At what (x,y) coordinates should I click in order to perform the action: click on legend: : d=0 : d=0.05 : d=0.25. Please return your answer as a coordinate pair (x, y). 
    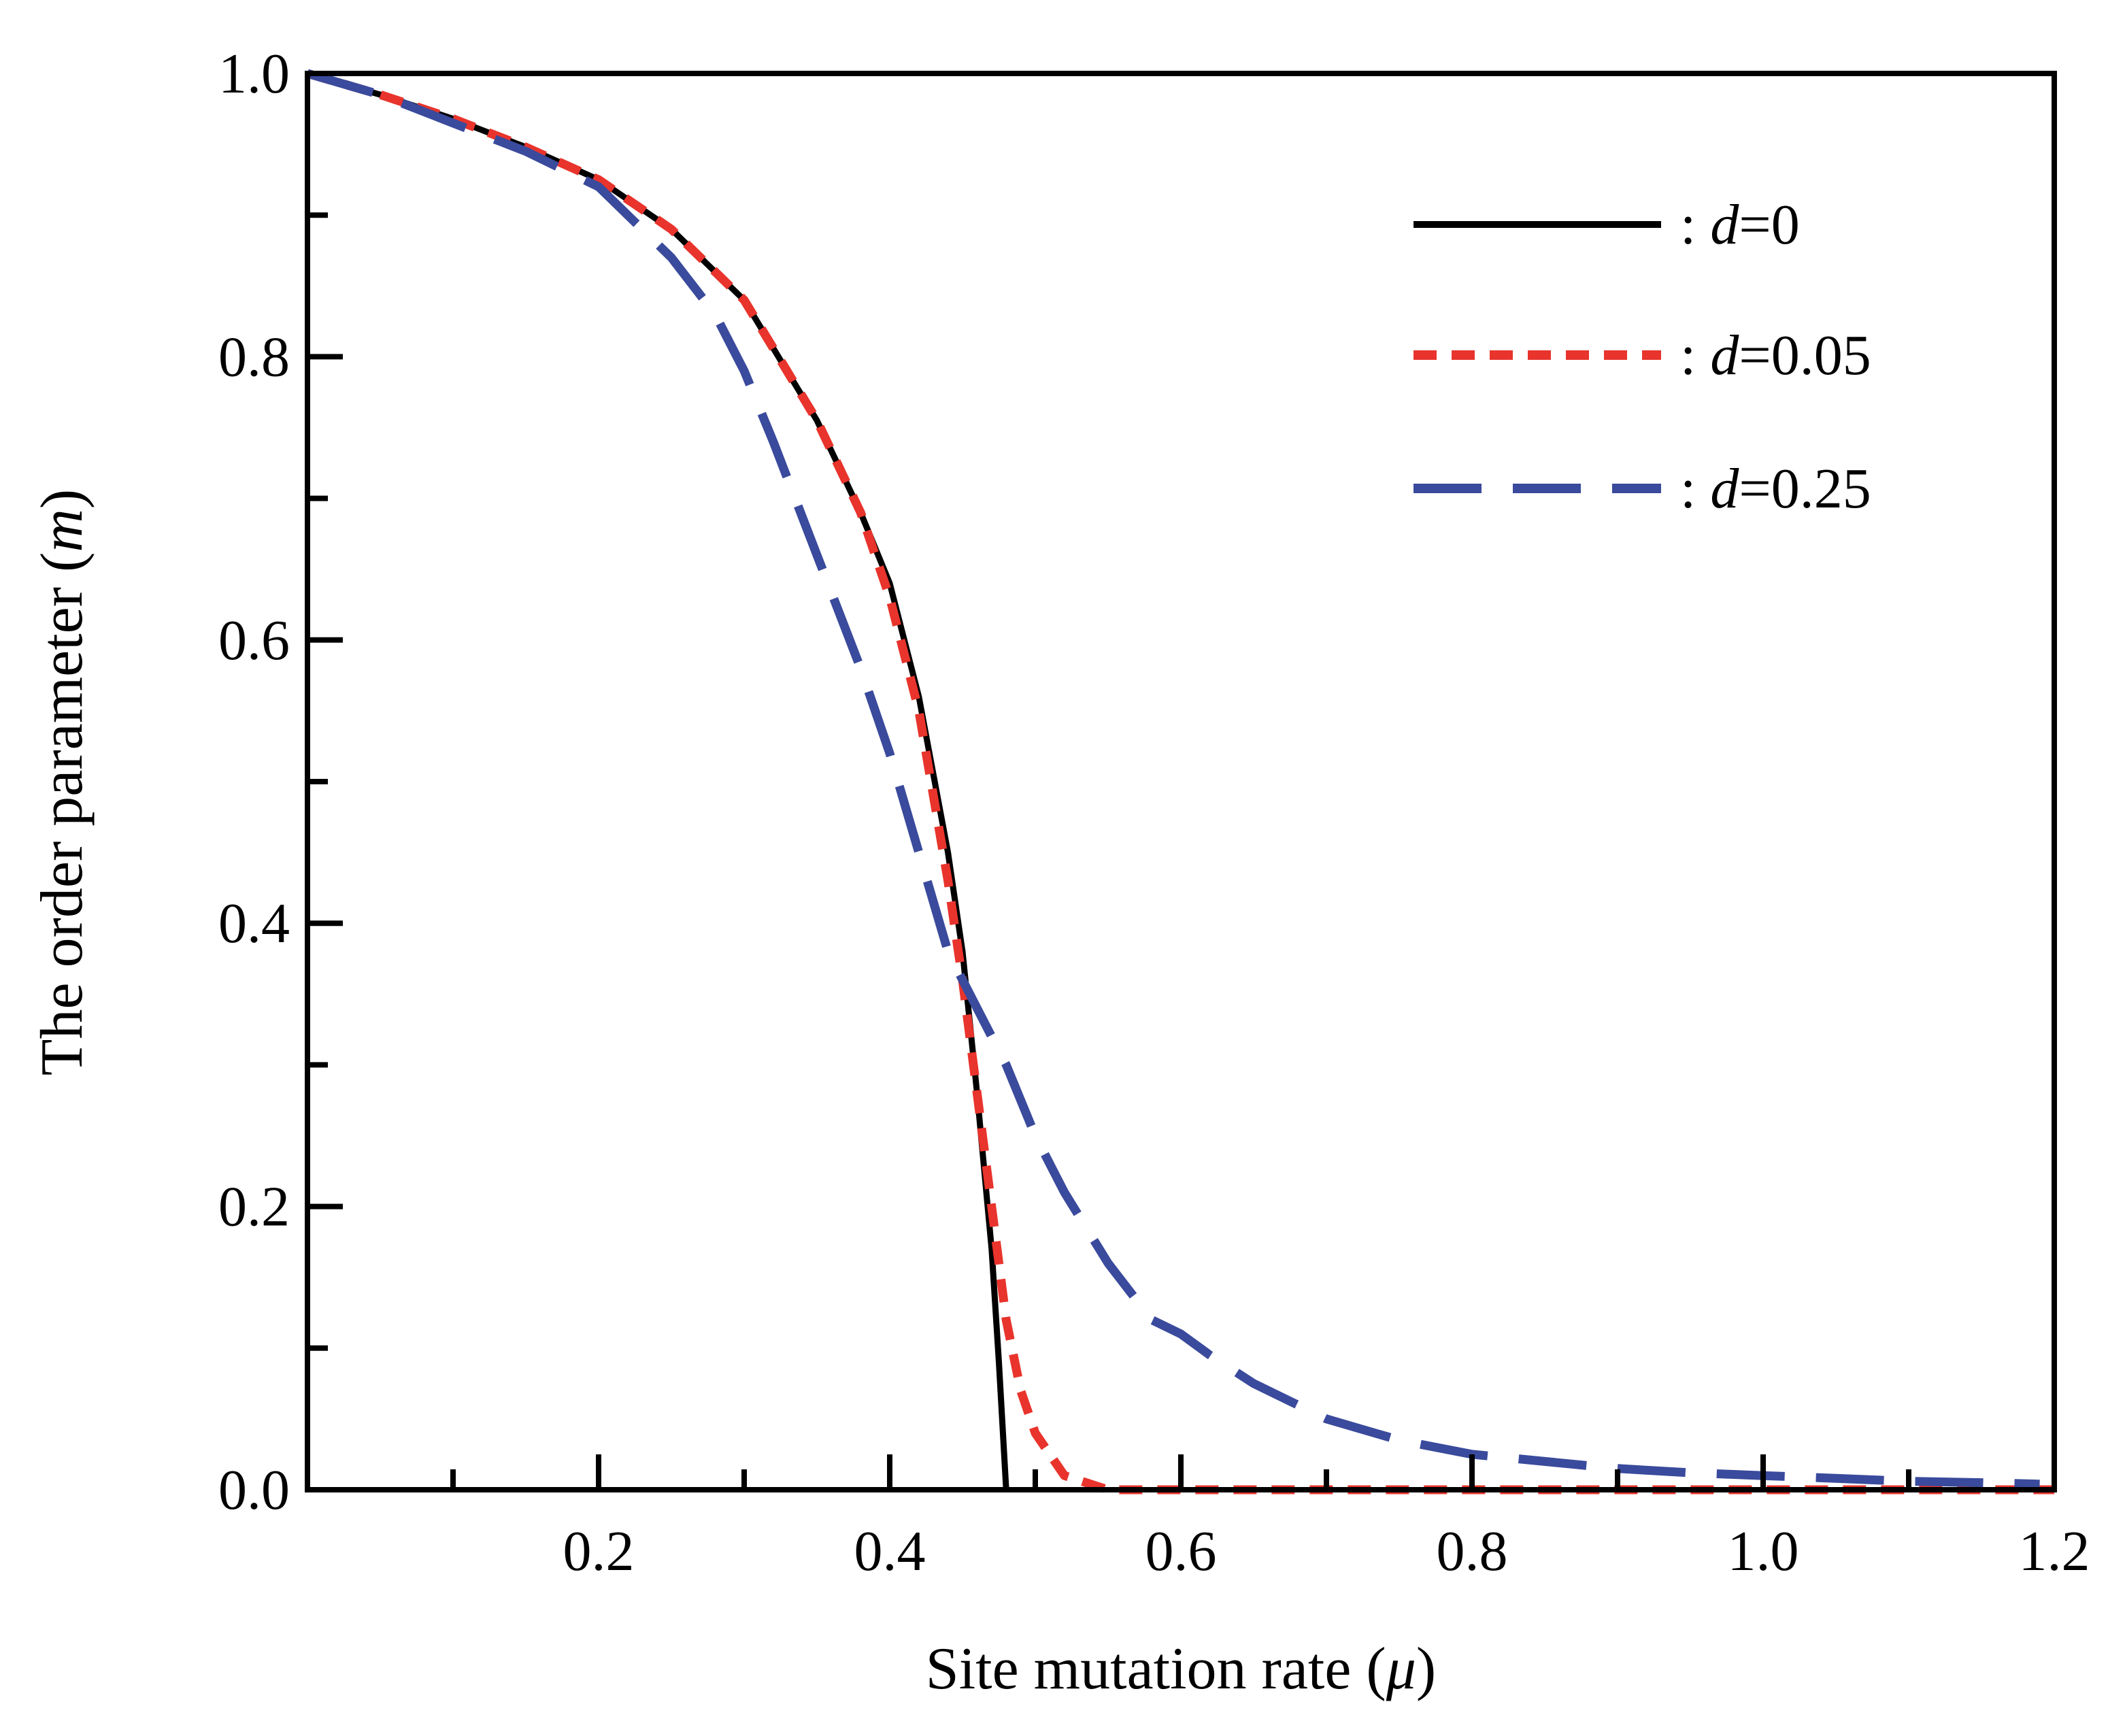
    Looking at the image, I should click on (1642, 356).